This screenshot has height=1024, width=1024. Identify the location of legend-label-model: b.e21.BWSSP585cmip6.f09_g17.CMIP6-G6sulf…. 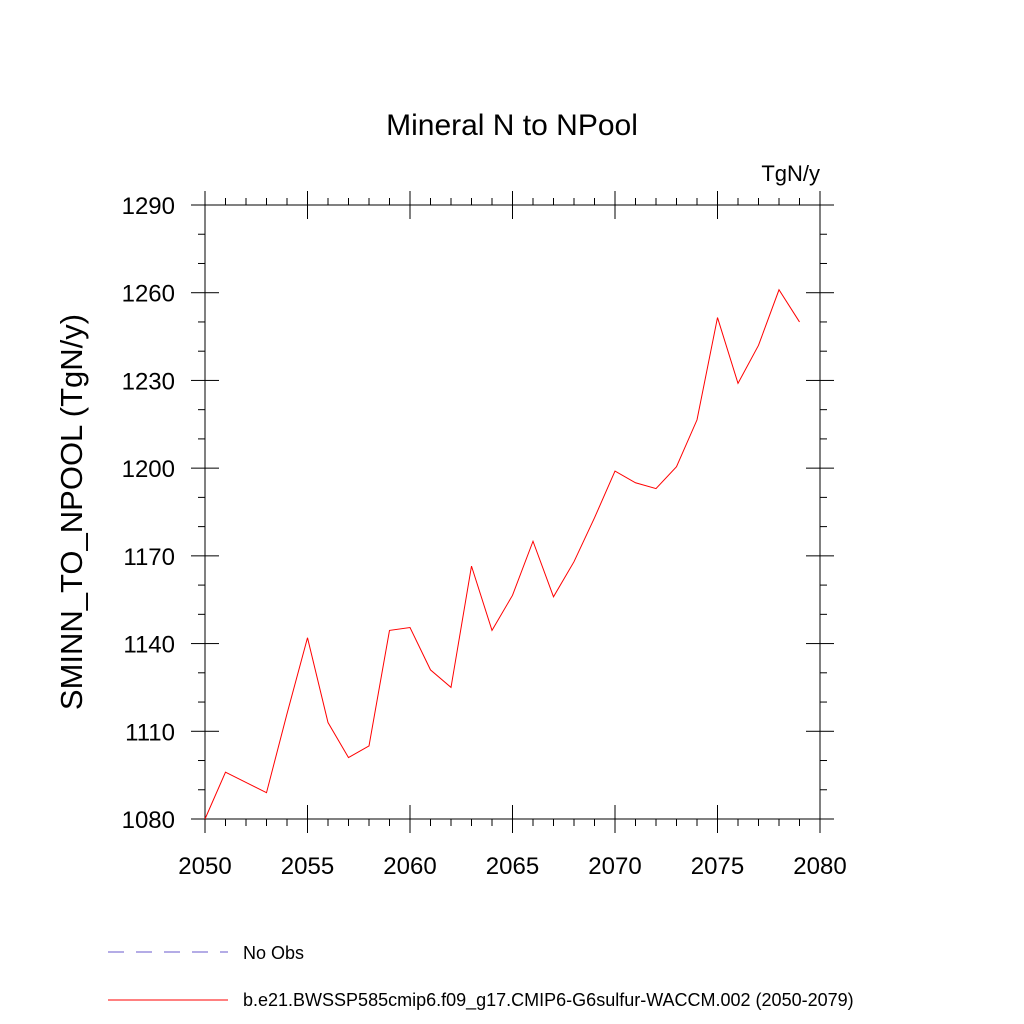
(548, 1000).